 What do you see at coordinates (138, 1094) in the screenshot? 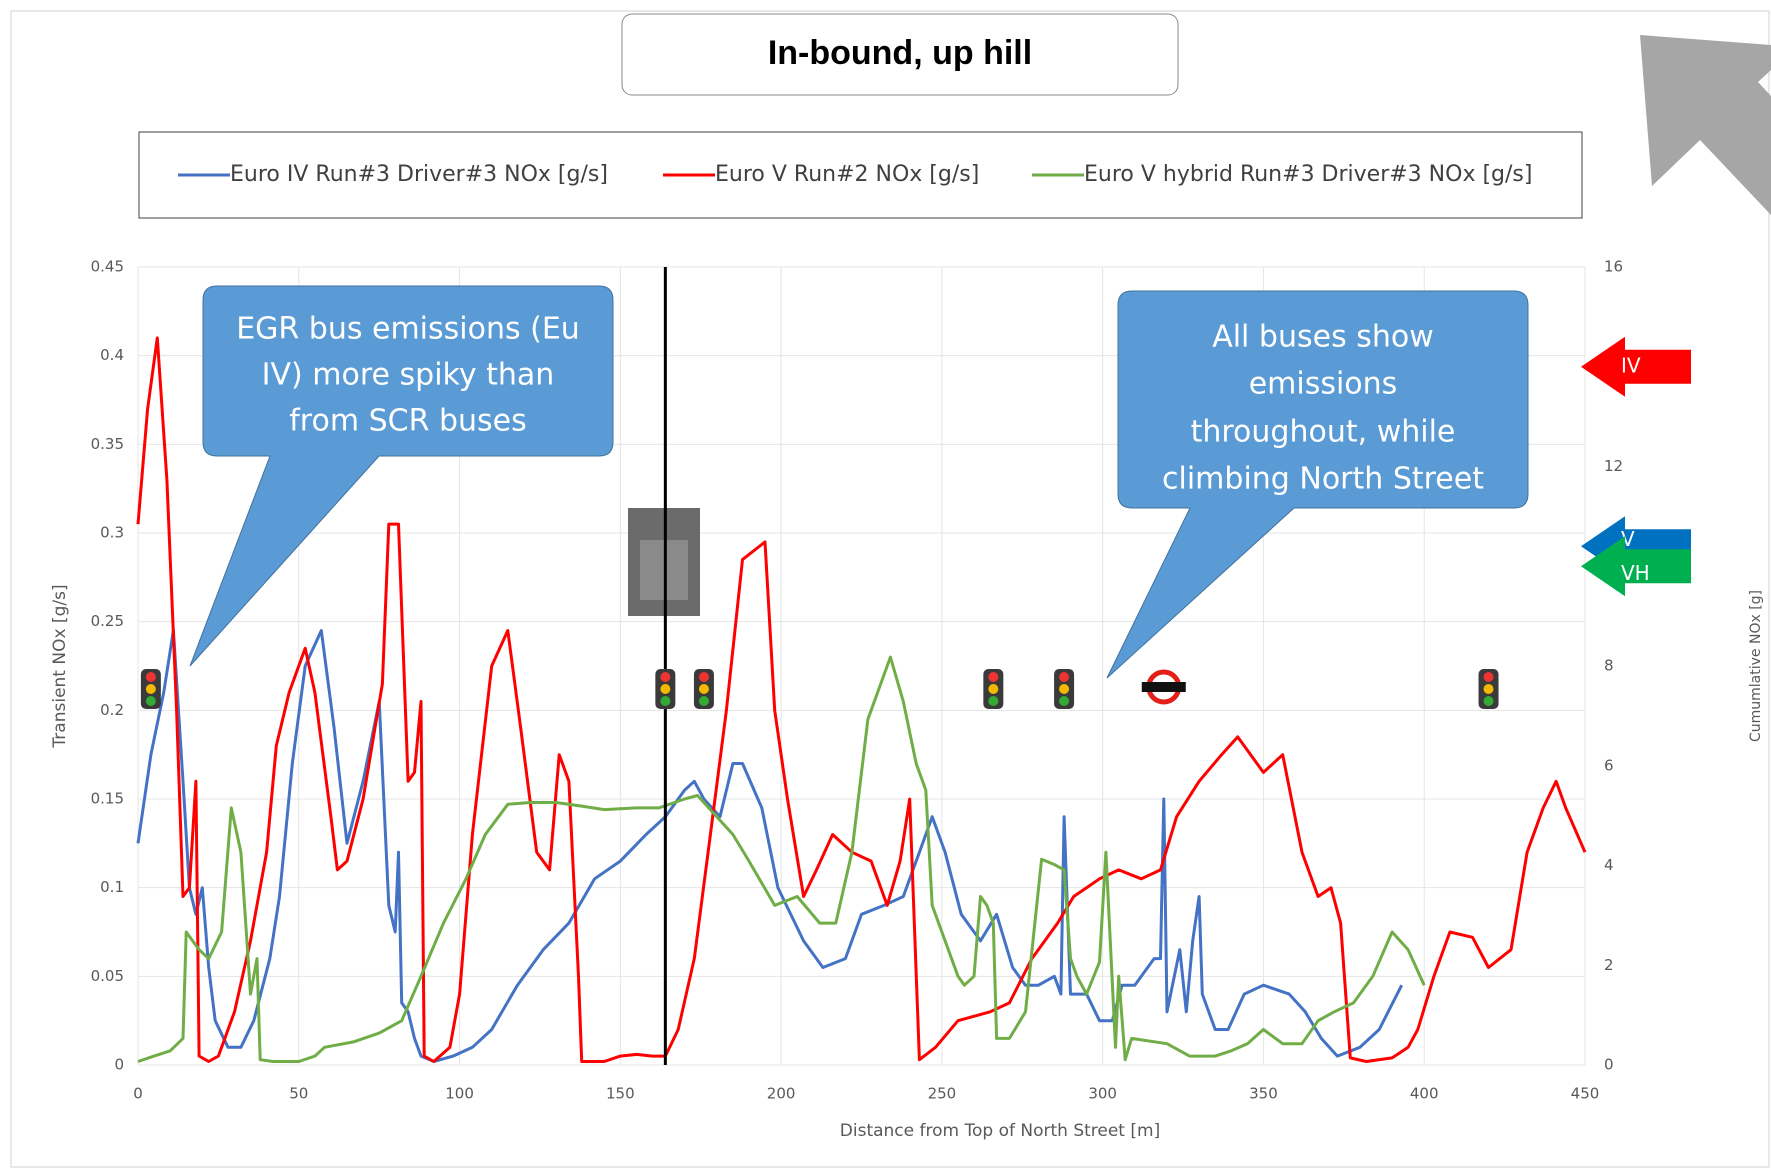
I see `x-tick-label: 0` at bounding box center [138, 1094].